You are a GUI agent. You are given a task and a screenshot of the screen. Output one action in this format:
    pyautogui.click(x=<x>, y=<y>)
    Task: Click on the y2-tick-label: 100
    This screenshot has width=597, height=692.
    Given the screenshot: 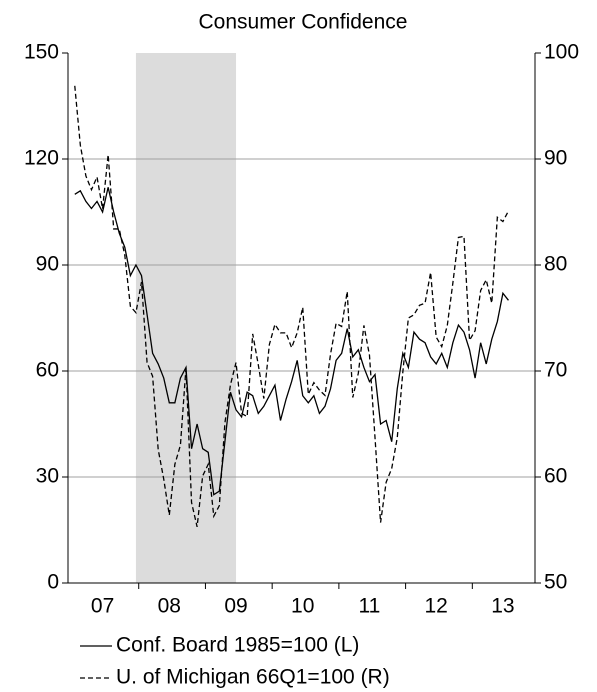 What is the action you would take?
    pyautogui.click(x=561, y=52)
    